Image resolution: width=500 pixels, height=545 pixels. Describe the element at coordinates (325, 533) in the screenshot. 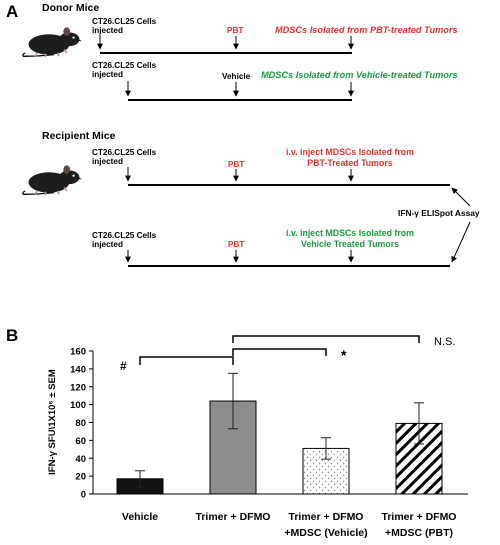

I see `x-tick-label: +MDSC (Vehicle)` at that location.